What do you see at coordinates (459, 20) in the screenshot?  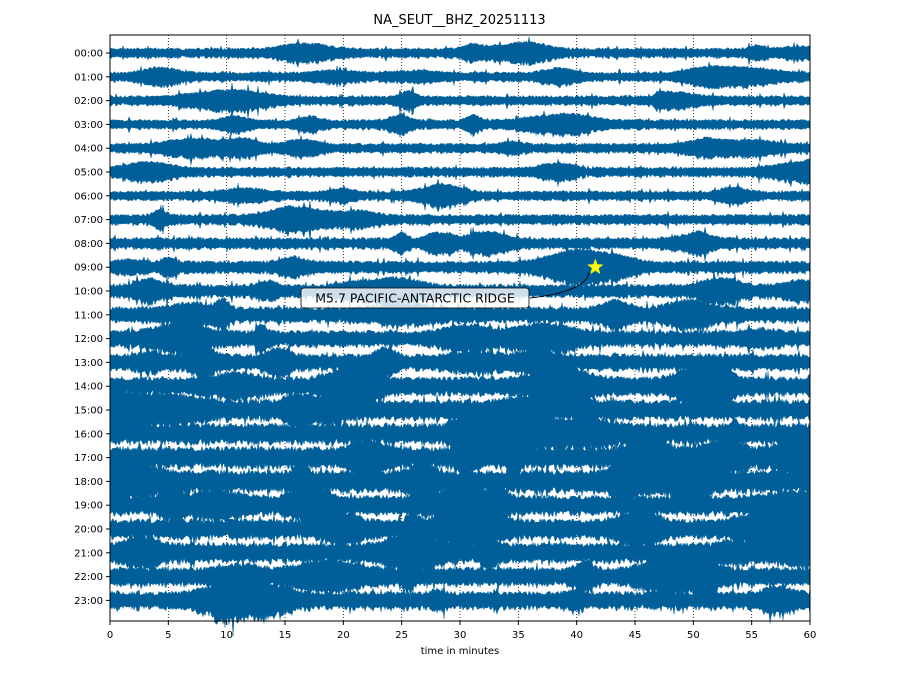 I see `chart-title: NA_SEUT__BHZ_20251113` at bounding box center [459, 20].